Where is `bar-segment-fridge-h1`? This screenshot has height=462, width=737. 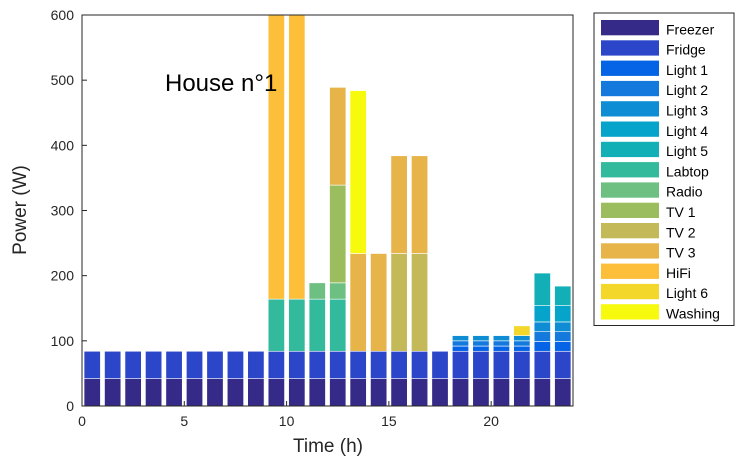
bar-segment-fridge-h1 is located at coordinates (113, 364).